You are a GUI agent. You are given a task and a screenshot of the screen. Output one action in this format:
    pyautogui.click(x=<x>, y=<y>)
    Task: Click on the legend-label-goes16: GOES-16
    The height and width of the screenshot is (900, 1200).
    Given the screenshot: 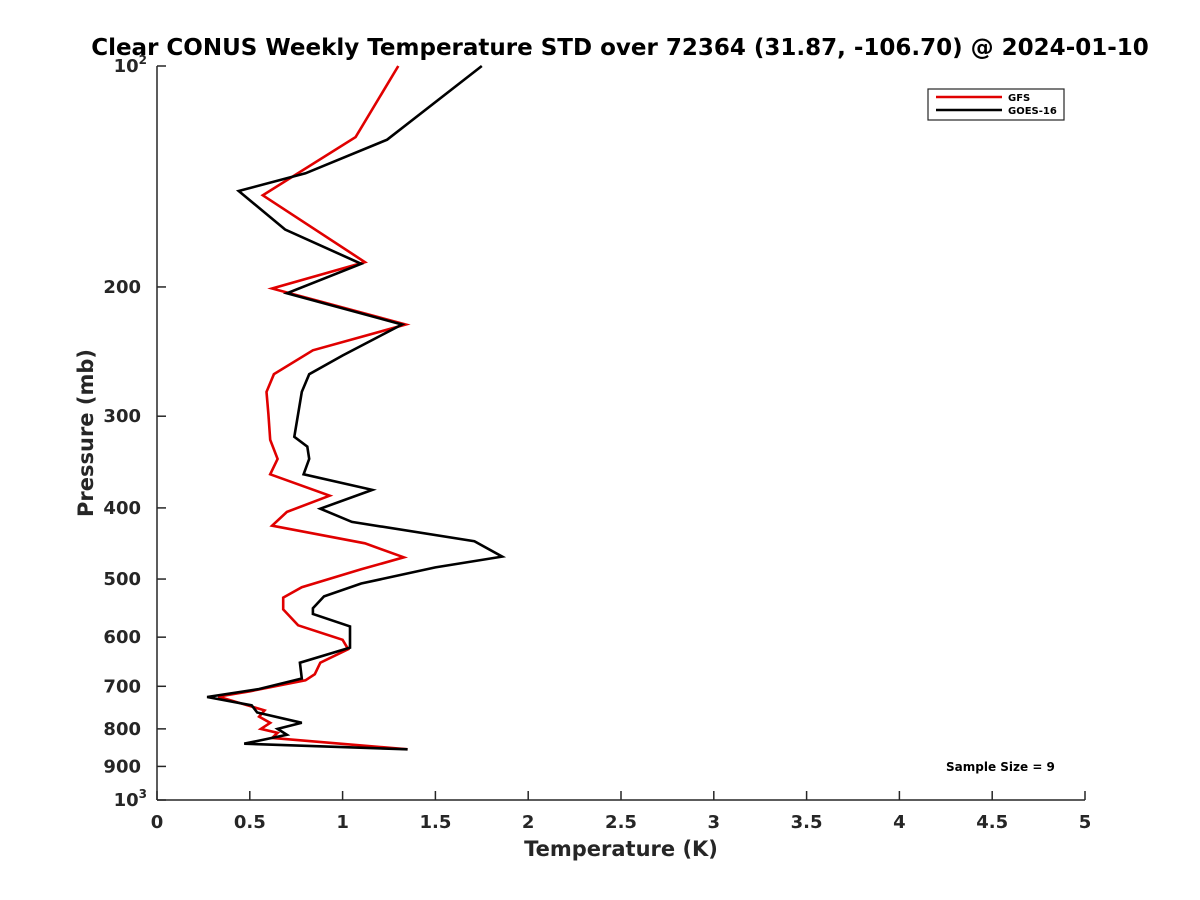 What is the action you would take?
    pyautogui.click(x=1032, y=111)
    